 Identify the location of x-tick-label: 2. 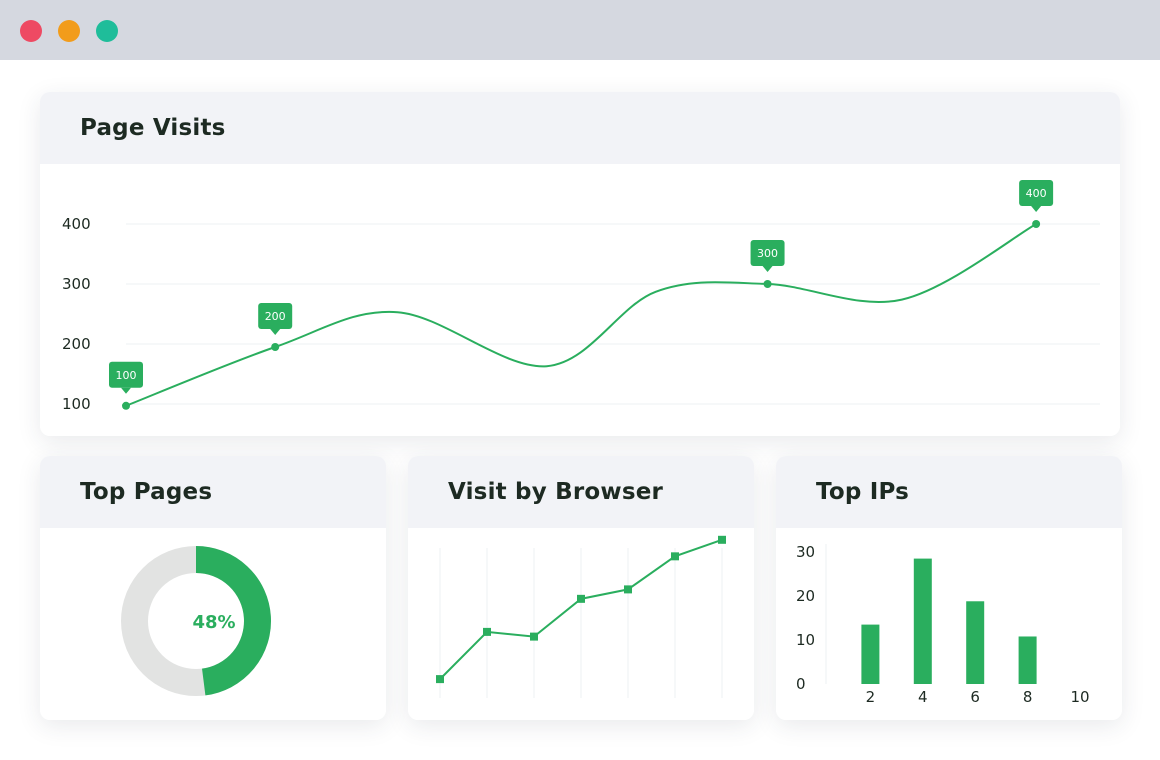
(871, 697).